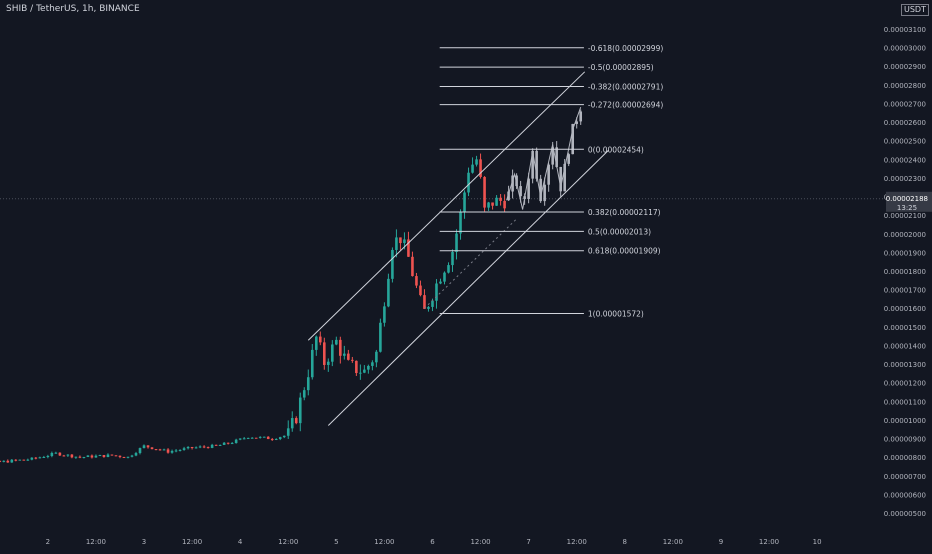 This screenshot has width=932, height=554. What do you see at coordinates (625, 105) in the screenshot?
I see `fib-level-label: -0.272(0.00002694)` at bounding box center [625, 105].